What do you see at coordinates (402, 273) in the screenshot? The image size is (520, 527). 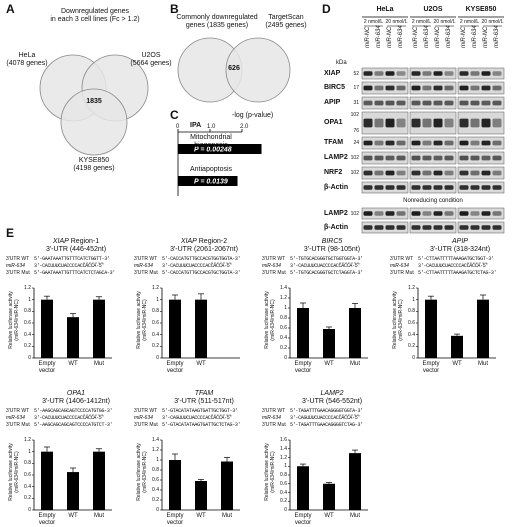 I see `seq-row-label: 3'UTR Mut` at bounding box center [402, 273].